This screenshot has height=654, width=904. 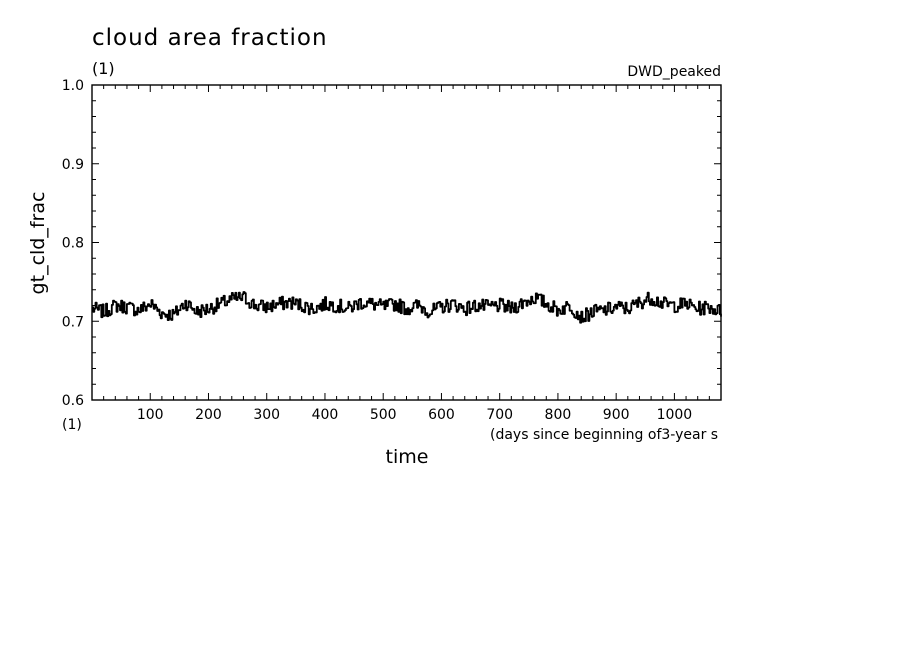 I want to click on y-tick-label: 0.9, so click(x=73, y=165).